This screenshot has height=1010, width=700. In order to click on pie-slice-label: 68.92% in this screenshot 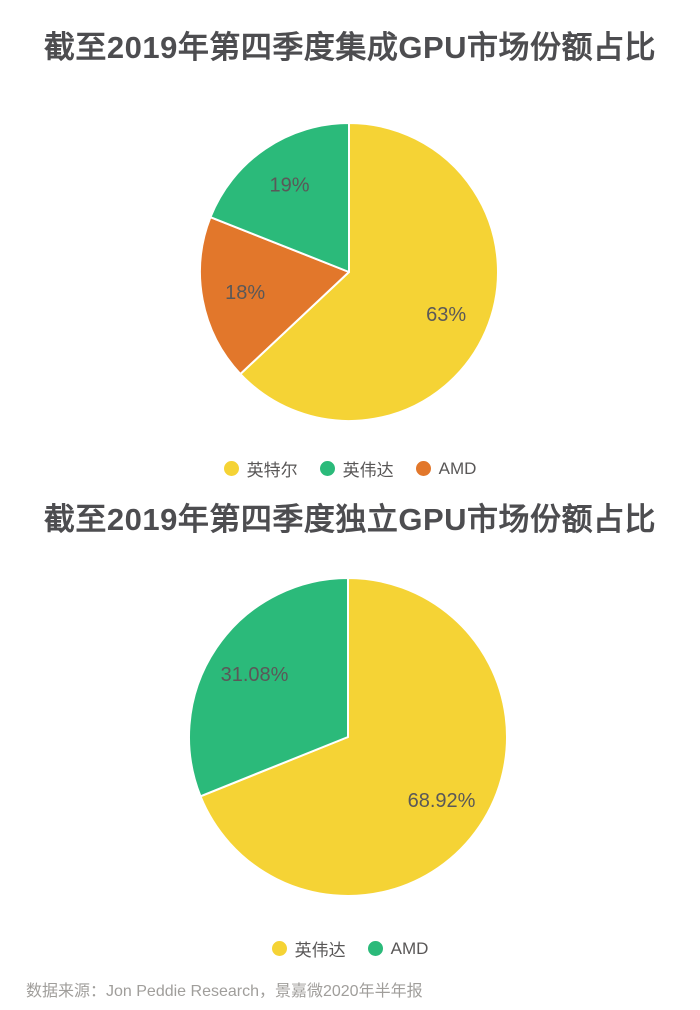, I will do `click(442, 801)`.